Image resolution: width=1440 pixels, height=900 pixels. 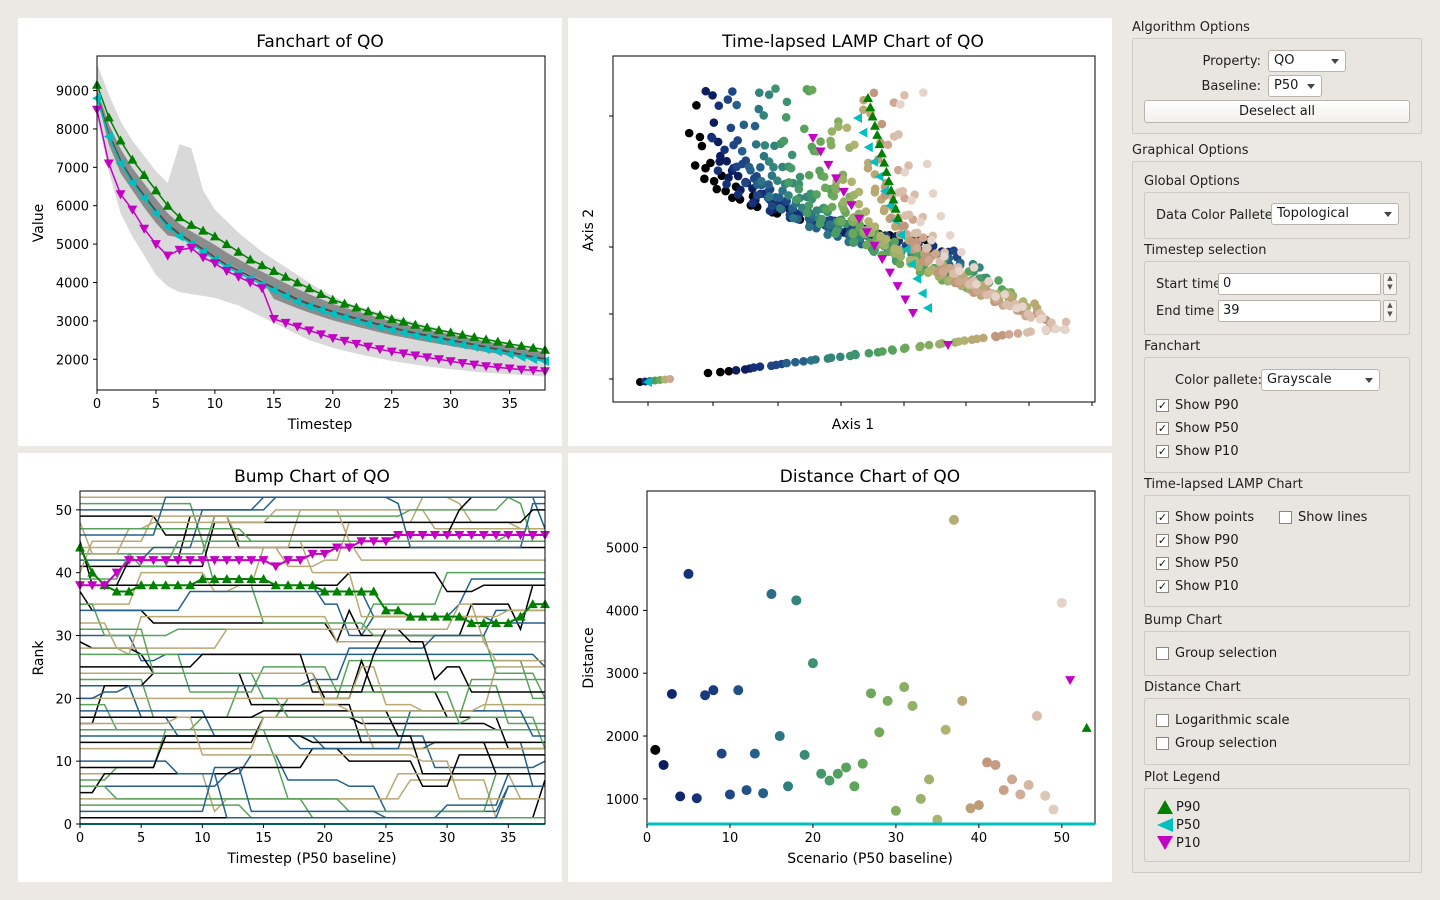 I want to click on data-palette-select: Topological, so click(x=1335, y=214).